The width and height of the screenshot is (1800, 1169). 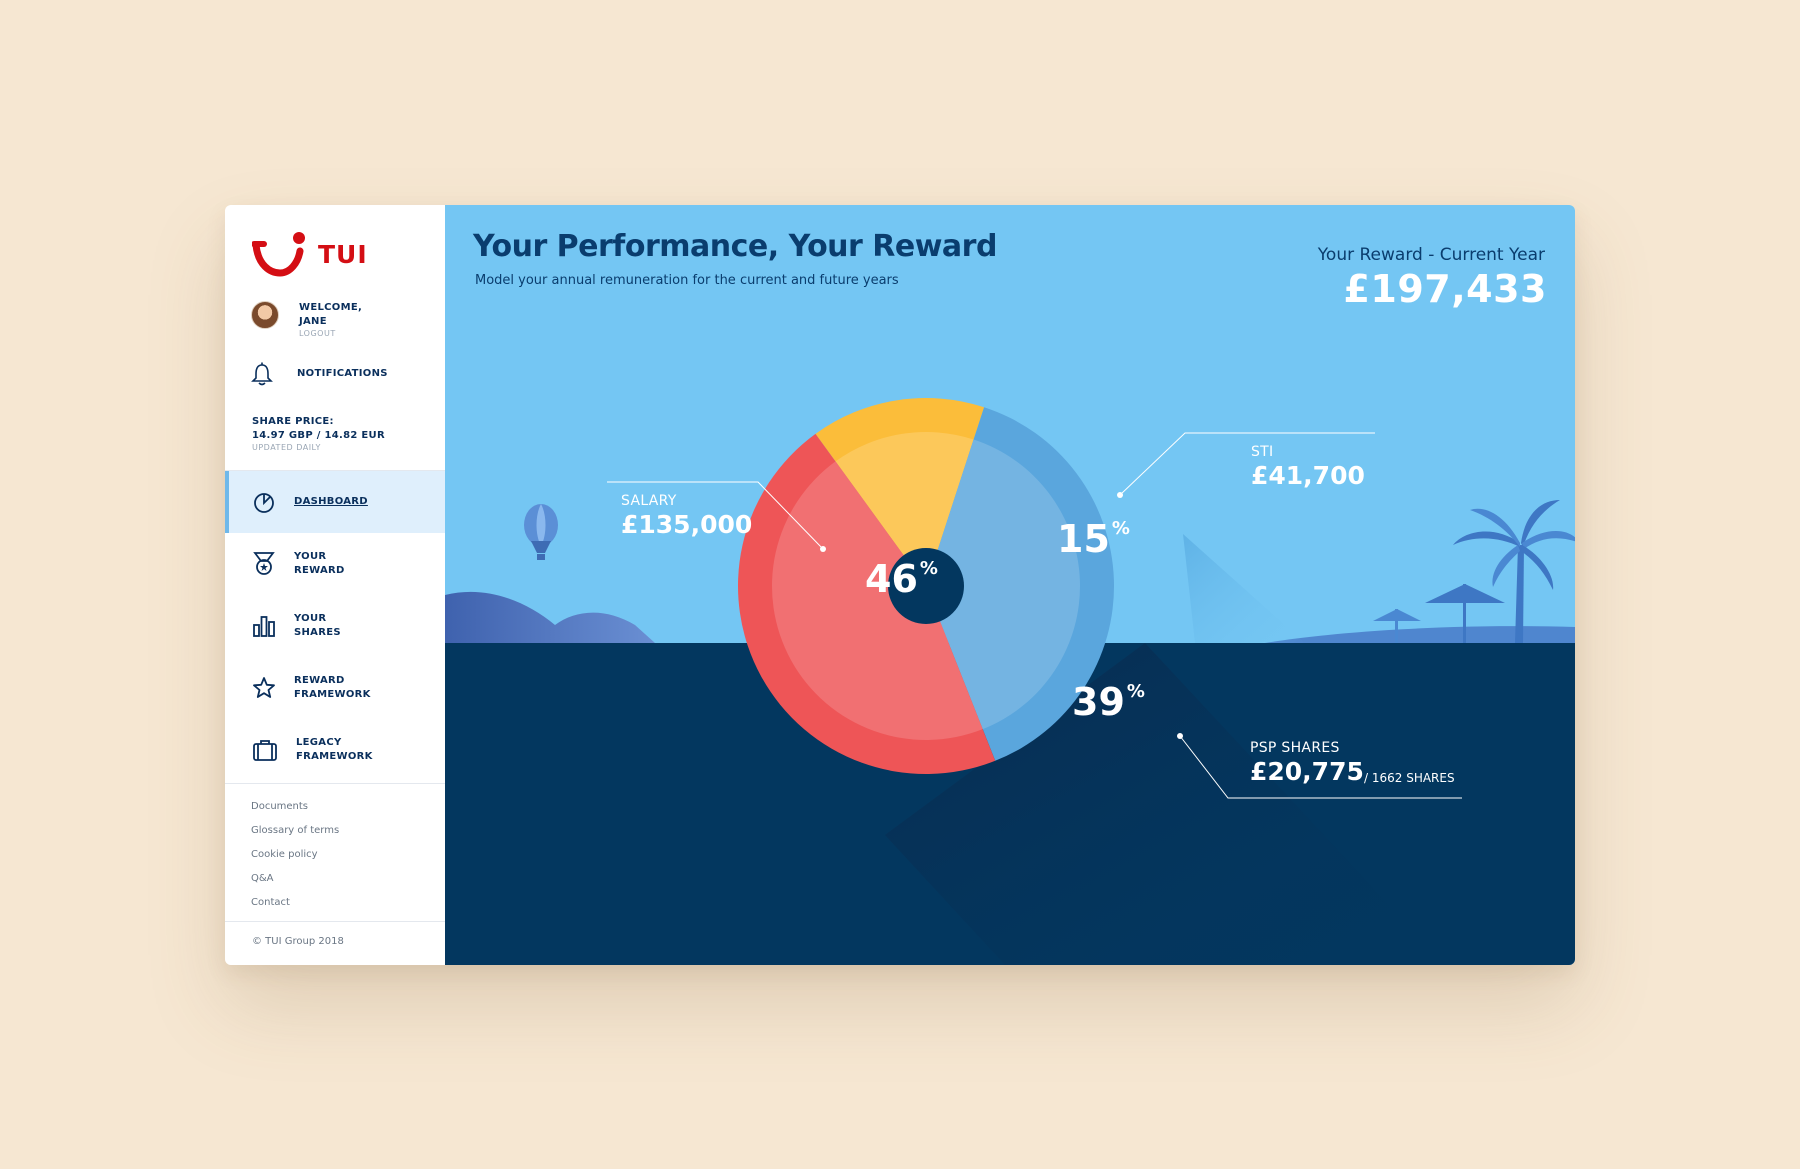 I want to click on reward-pie-chart, so click(x=926, y=585).